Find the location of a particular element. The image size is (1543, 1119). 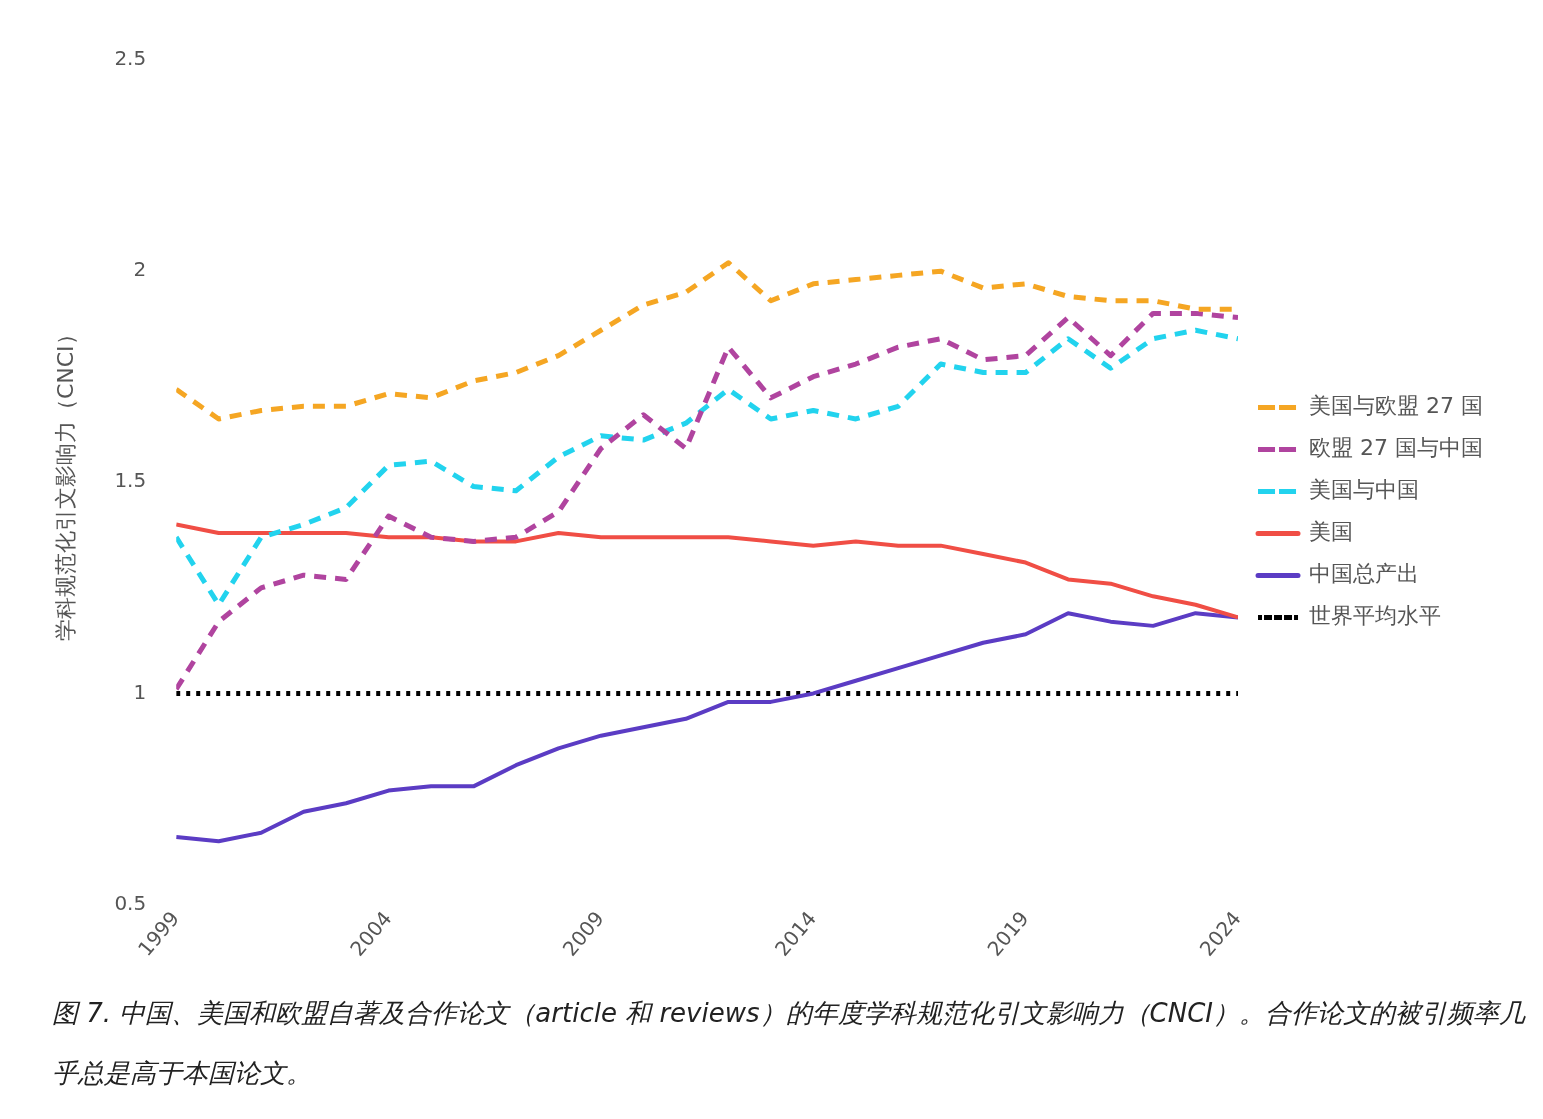

legend-label: 美国与欧盟 27 国 is located at coordinates (1396, 406).